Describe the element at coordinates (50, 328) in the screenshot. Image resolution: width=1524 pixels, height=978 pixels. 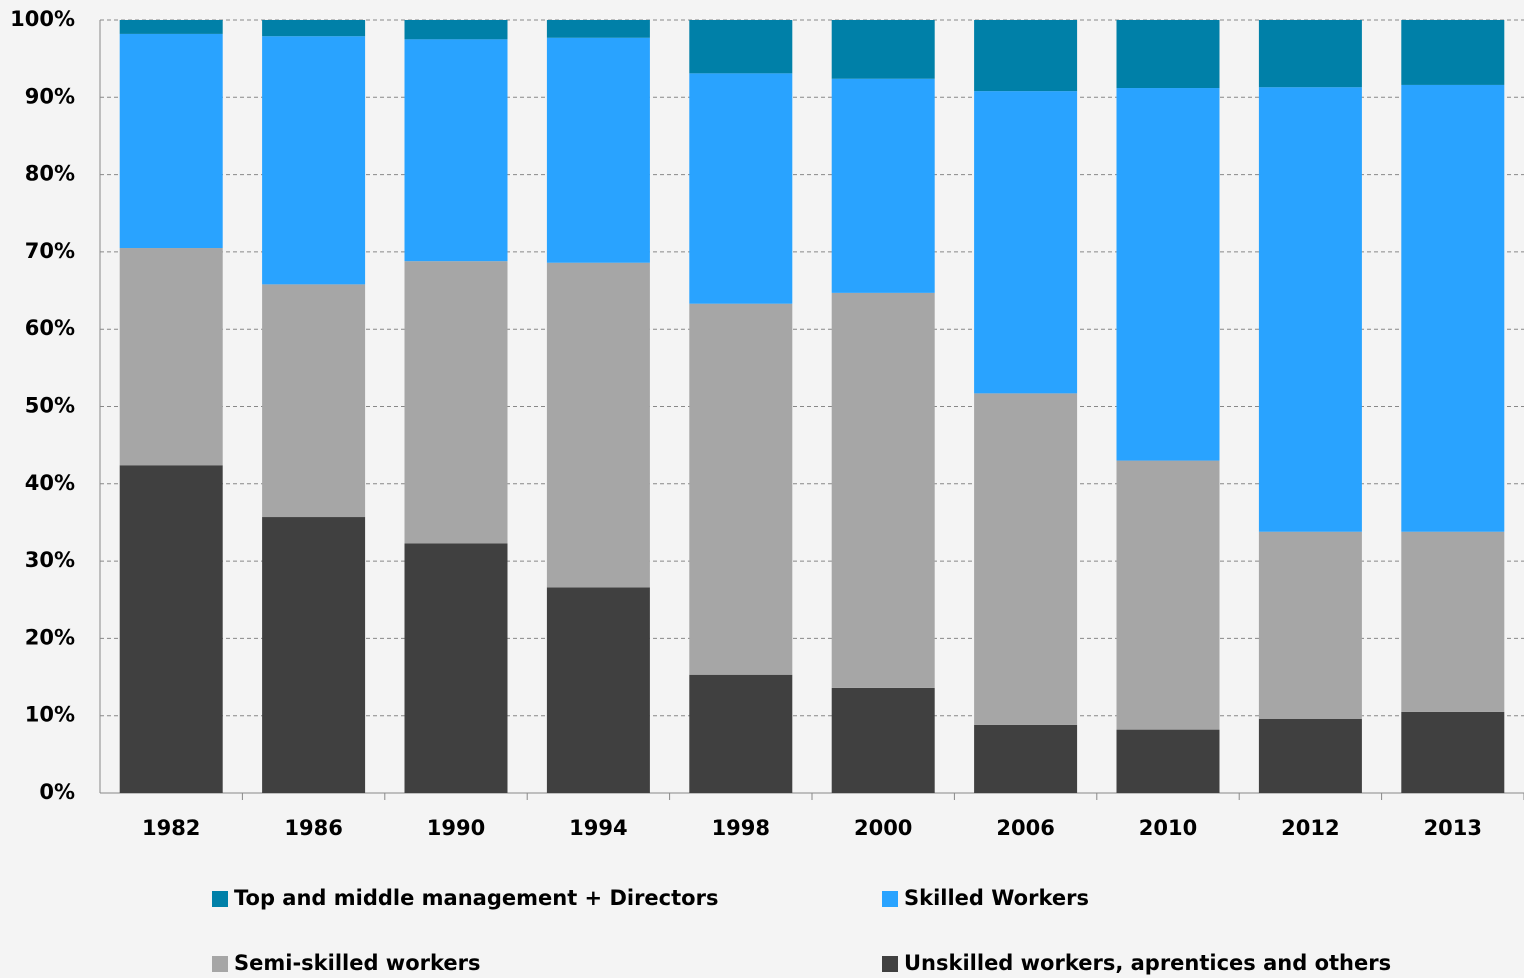
I see `y-tick-label: 60%` at that location.